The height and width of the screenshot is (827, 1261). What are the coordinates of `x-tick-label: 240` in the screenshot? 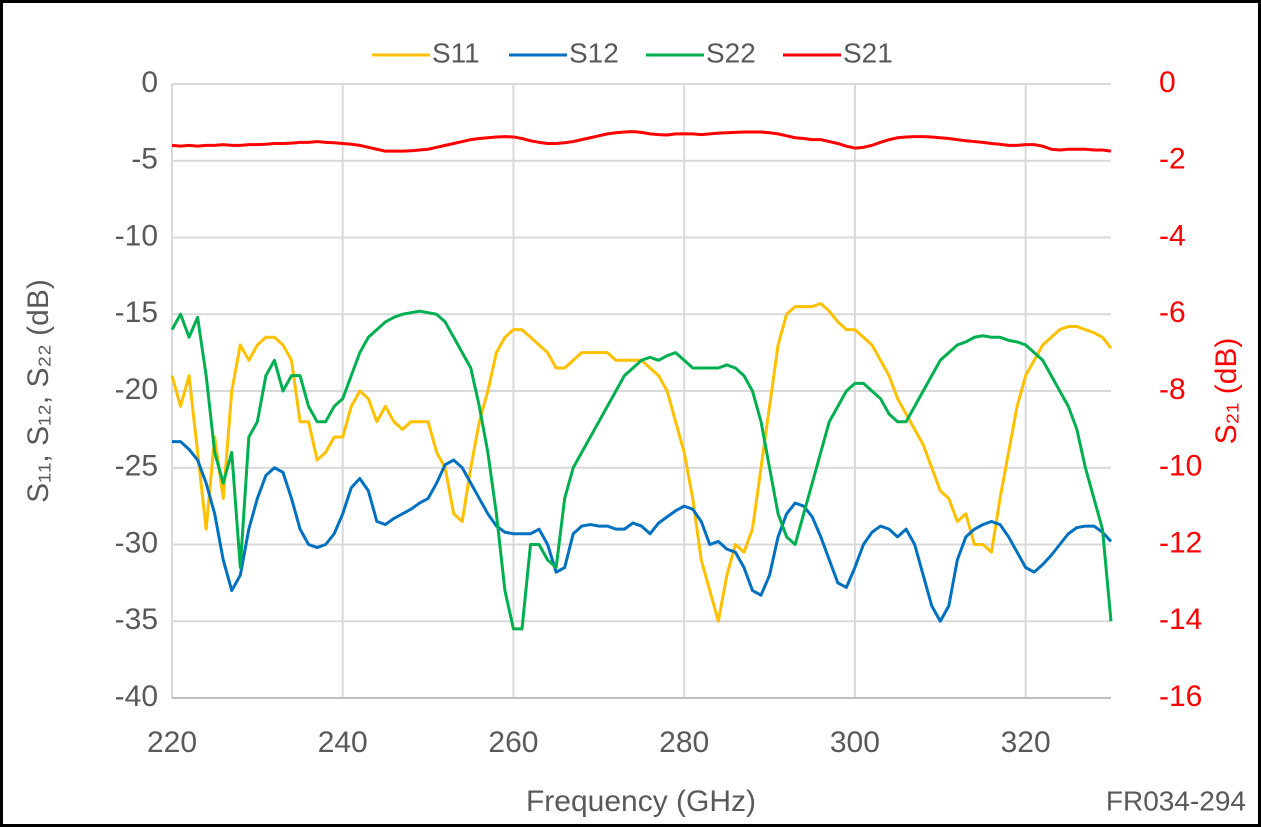 It's located at (343, 742).